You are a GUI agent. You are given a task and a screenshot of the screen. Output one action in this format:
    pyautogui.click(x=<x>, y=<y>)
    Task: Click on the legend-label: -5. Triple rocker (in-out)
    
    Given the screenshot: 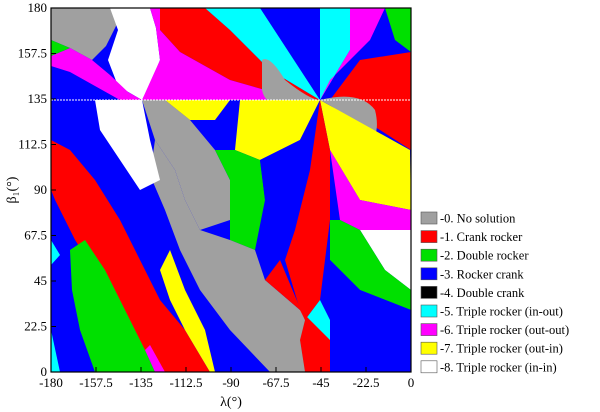 What is the action you would take?
    pyautogui.click(x=501, y=312)
    